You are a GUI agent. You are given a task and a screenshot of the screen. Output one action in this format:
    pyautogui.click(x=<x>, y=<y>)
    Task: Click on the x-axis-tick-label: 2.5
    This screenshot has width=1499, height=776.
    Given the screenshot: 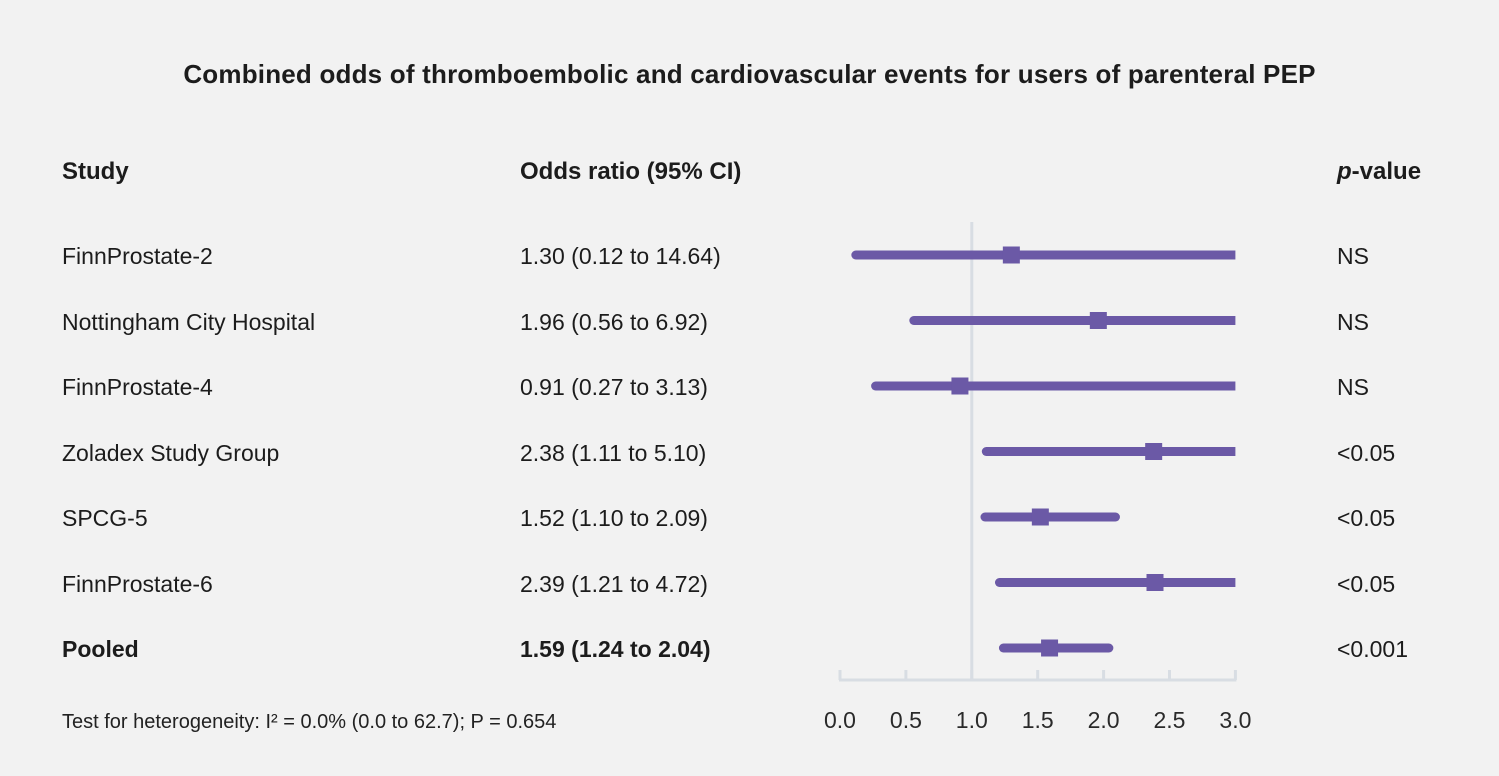 What is the action you would take?
    pyautogui.click(x=1170, y=720)
    